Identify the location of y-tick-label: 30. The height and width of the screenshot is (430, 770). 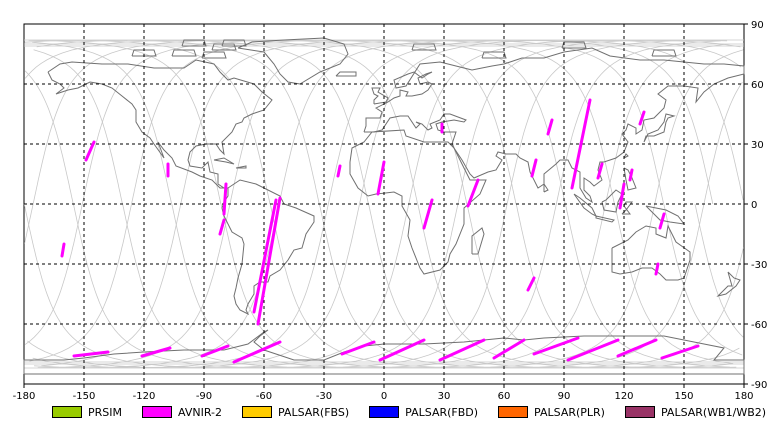
(757, 145).